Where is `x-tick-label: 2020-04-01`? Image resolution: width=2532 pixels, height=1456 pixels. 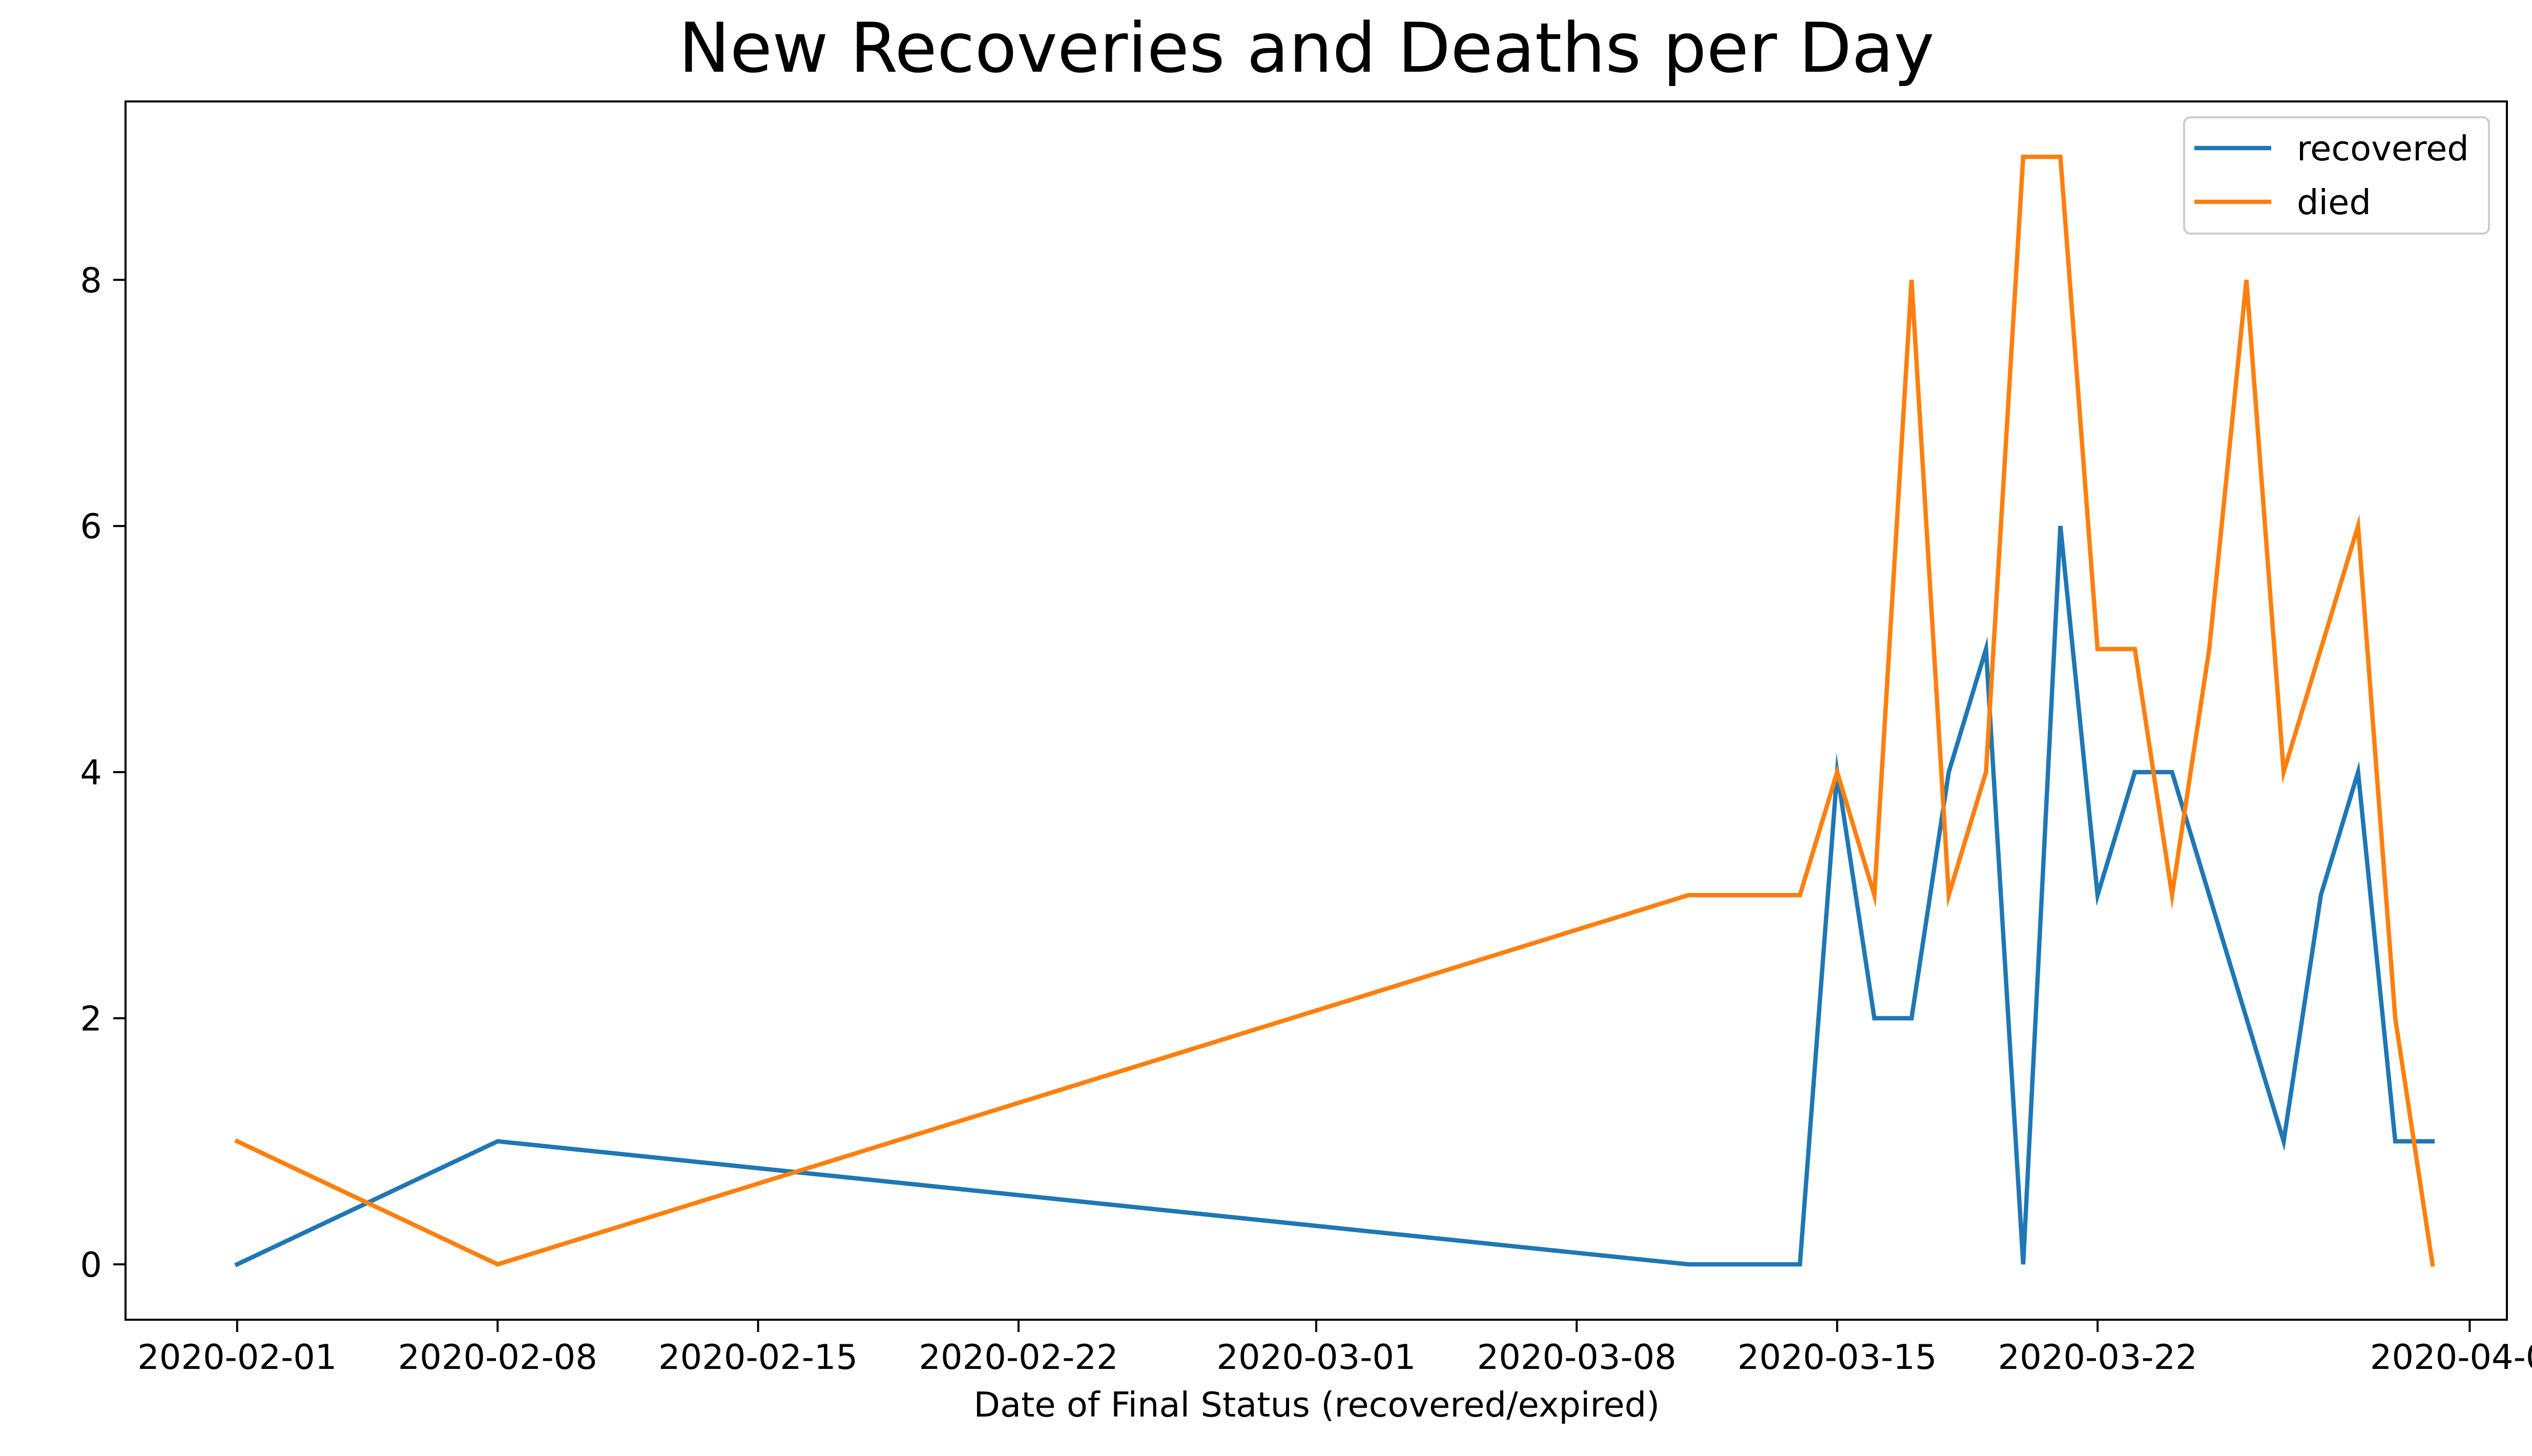 x-tick-label: 2020-04-01 is located at coordinates (2451, 1357).